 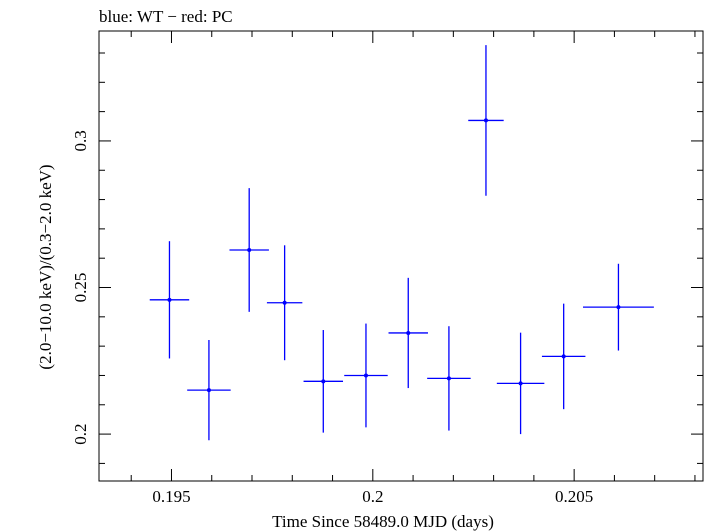 What do you see at coordinates (372, 496) in the screenshot?
I see `x-tick-label: 0.2` at bounding box center [372, 496].